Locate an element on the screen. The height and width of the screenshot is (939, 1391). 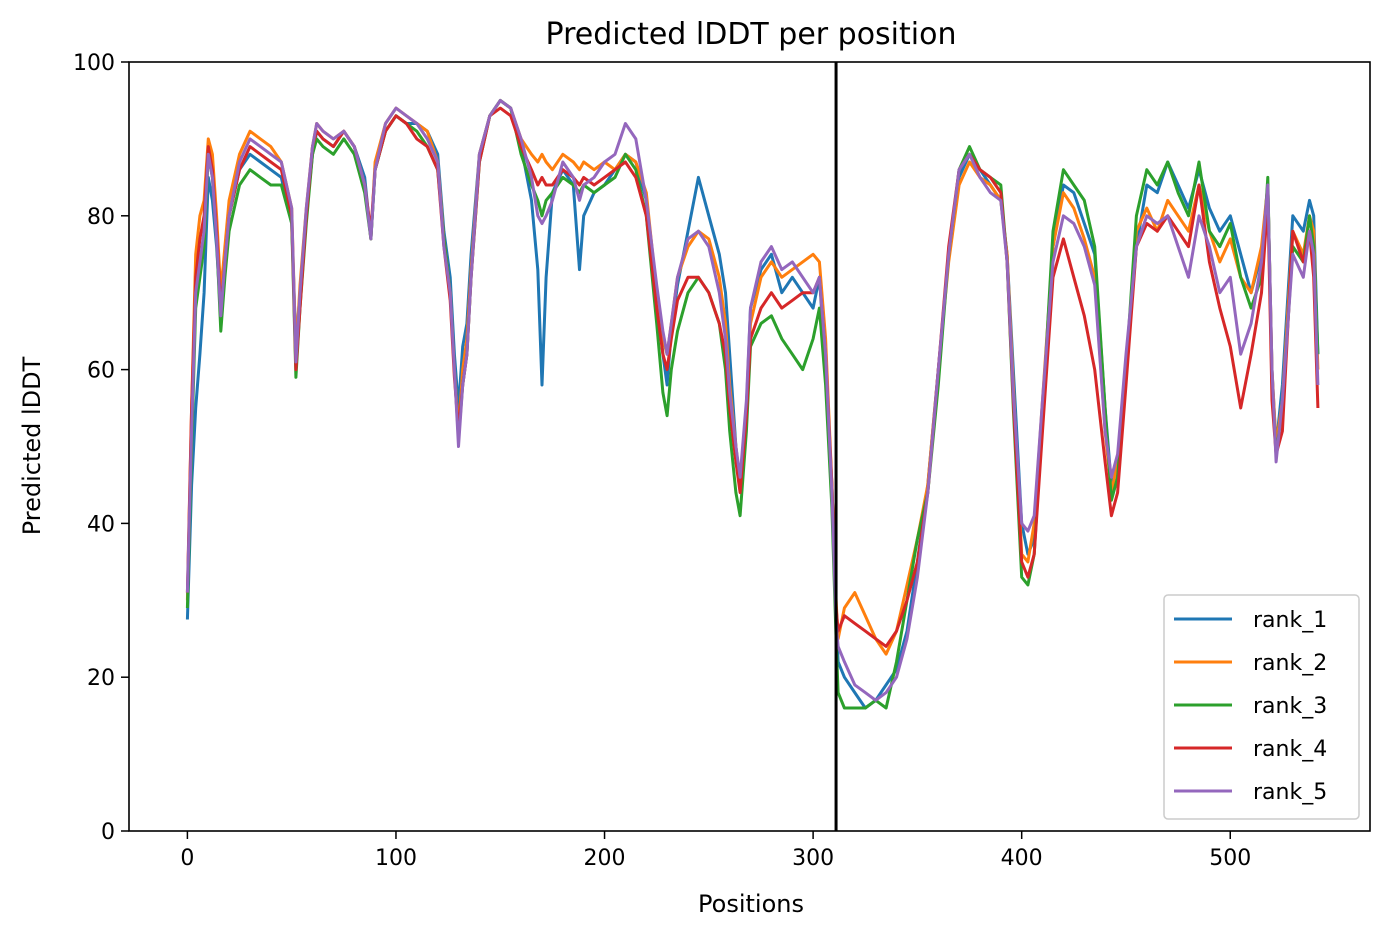
legend-label-rank_4: rank_4 is located at coordinates (1290, 749).